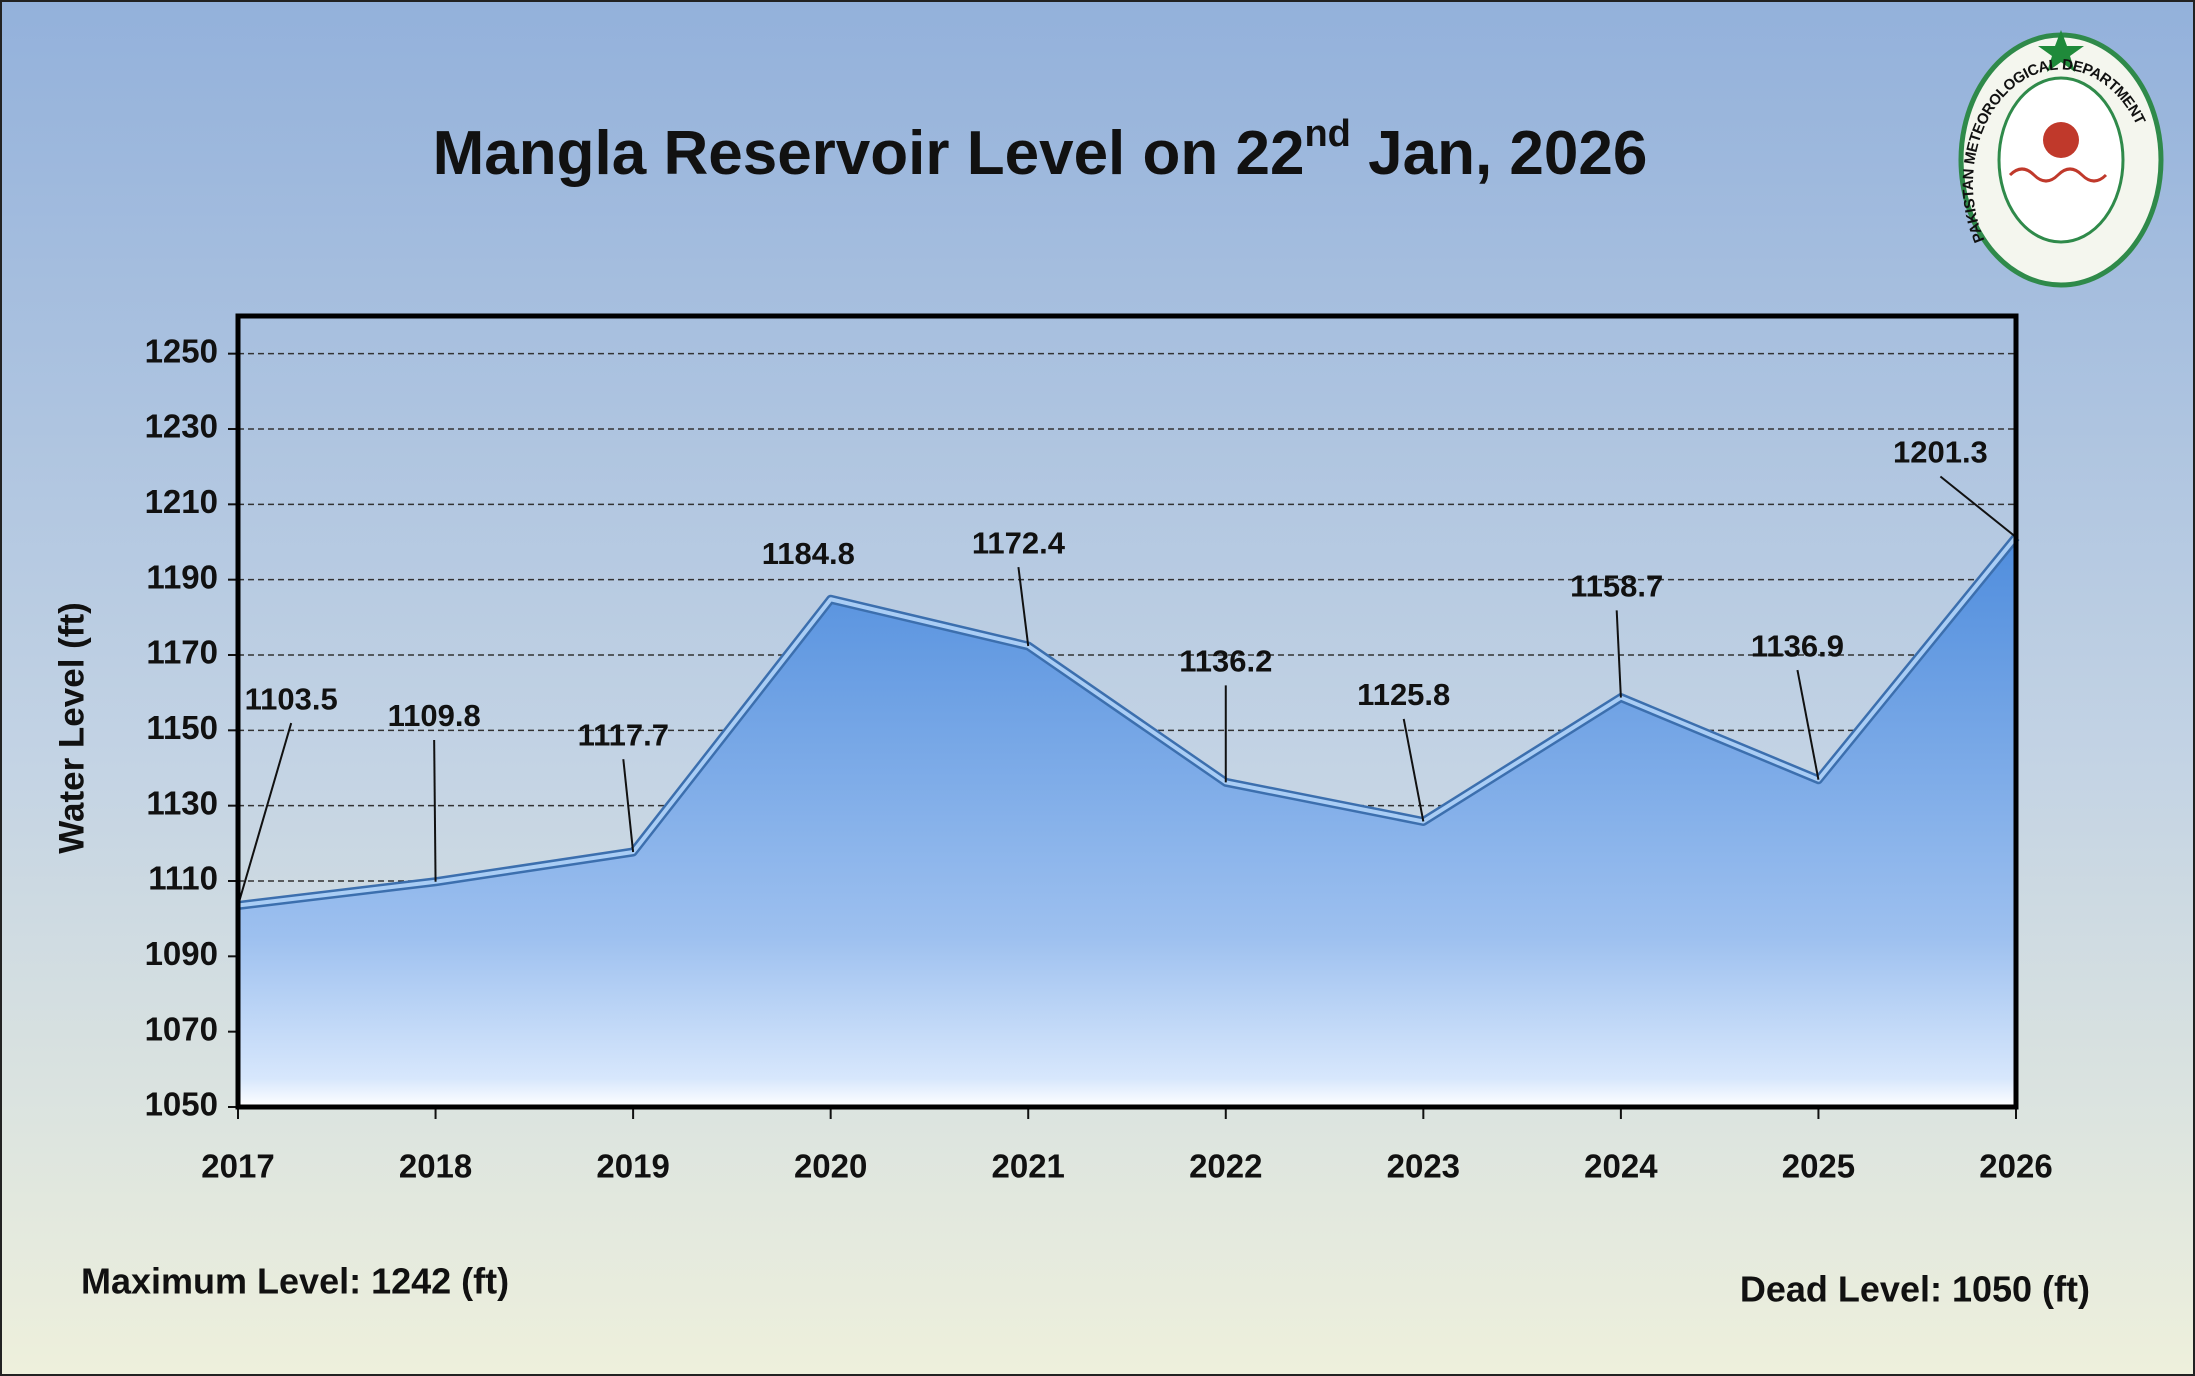  I want to click on y-tick-label: 1210, so click(181, 501).